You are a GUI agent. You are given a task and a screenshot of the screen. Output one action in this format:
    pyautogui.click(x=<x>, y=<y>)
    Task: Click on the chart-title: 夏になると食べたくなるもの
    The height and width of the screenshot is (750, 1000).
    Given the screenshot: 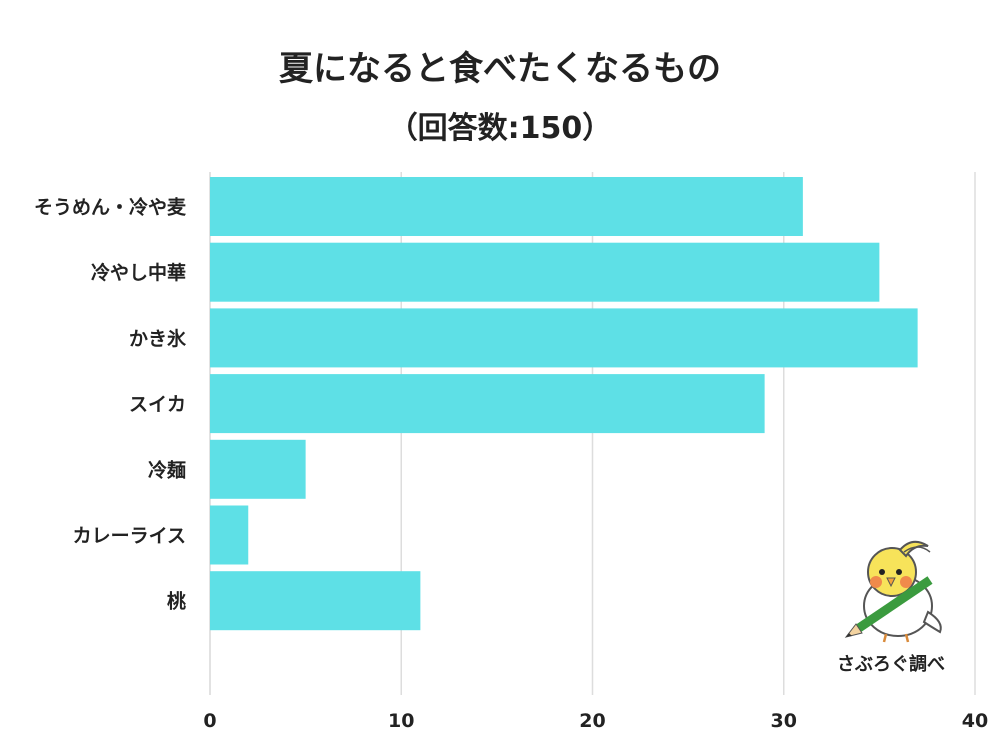 What is the action you would take?
    pyautogui.click(x=500, y=69)
    